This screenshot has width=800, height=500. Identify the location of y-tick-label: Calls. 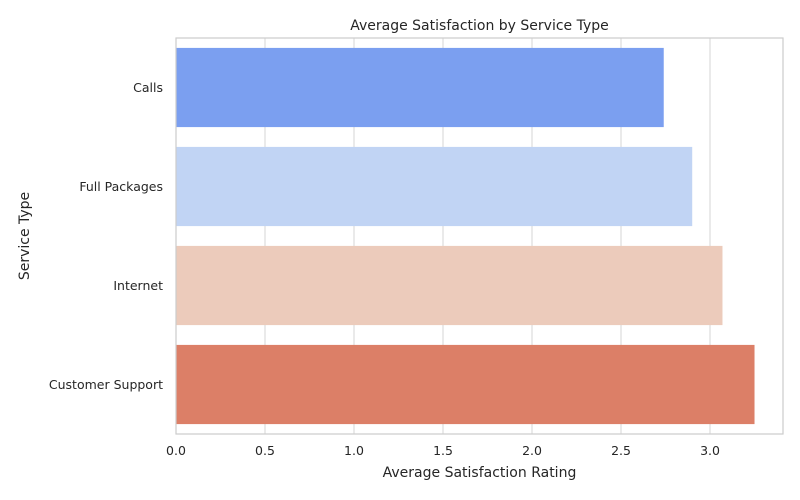
(148, 87).